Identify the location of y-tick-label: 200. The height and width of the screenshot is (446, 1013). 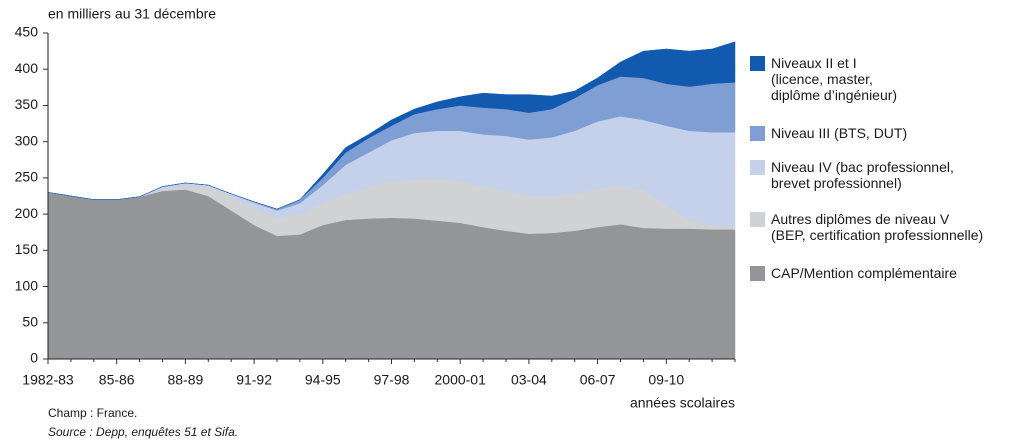
(27, 213).